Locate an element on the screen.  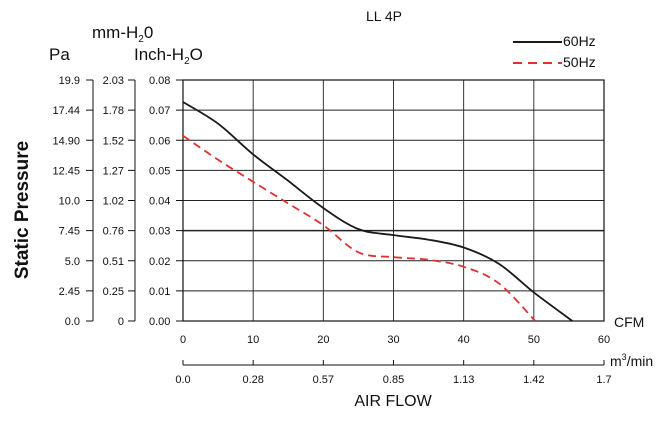
y-tick-label: 17.44 is located at coordinates (66, 111).